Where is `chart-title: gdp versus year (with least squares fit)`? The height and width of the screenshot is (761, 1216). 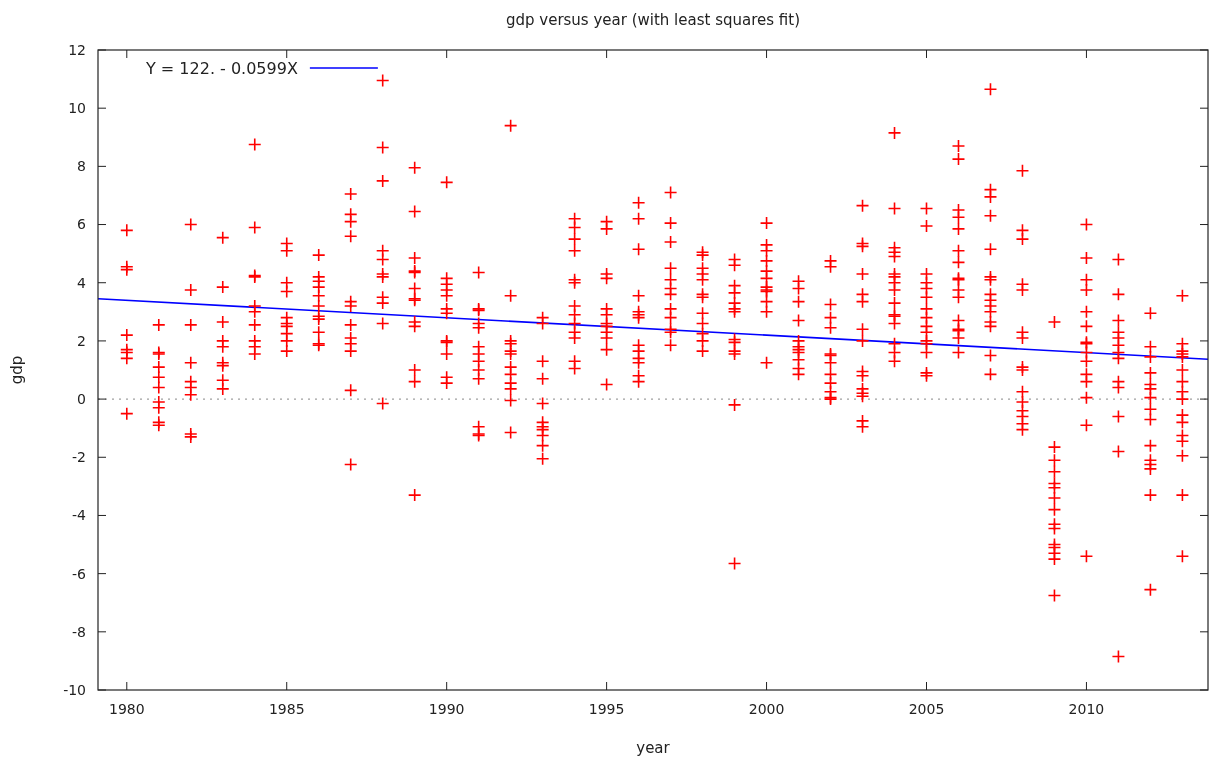
chart-title: gdp versus year (with least squares fit) is located at coordinates (653, 20).